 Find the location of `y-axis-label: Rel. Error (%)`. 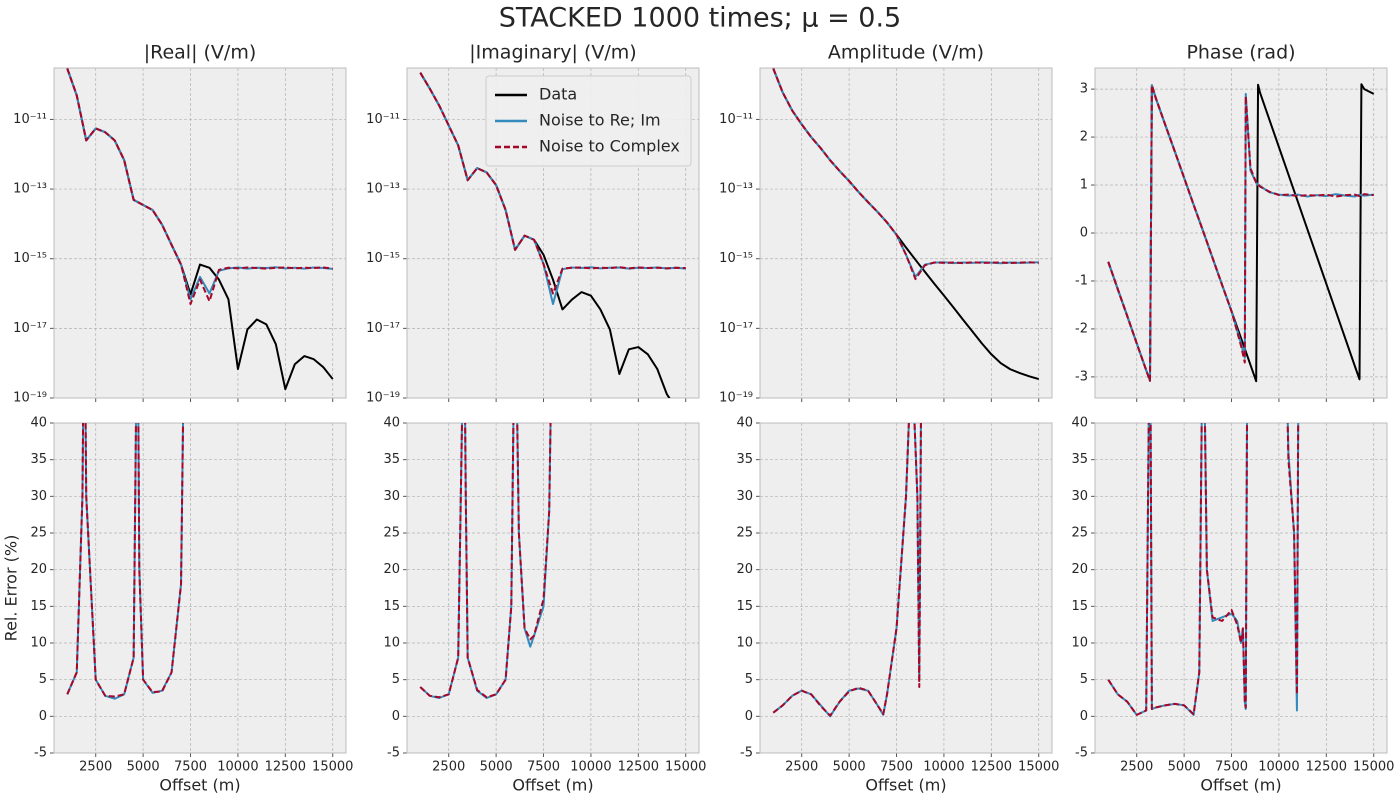

y-axis-label: Rel. Error (%) is located at coordinates (11, 588).